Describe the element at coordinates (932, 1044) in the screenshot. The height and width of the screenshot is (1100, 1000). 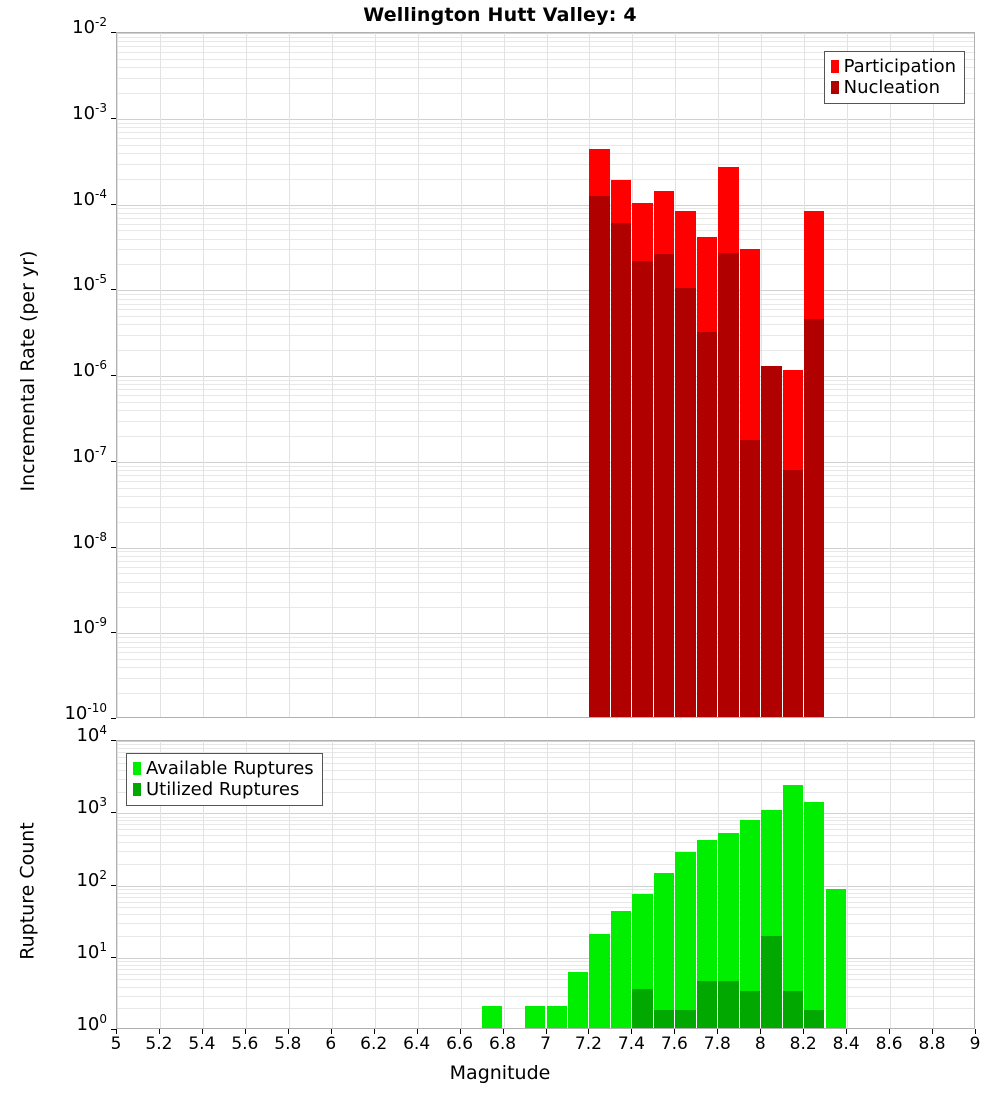
I see `x-tick-label: 8.8` at that location.